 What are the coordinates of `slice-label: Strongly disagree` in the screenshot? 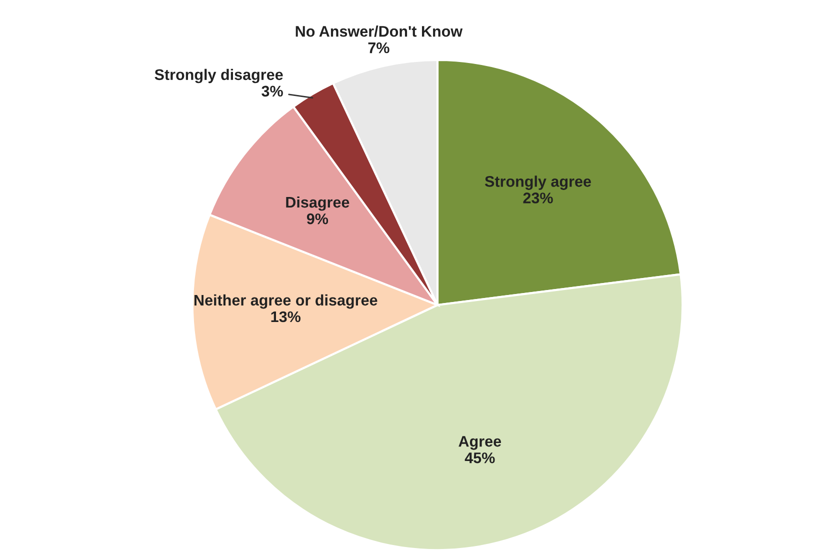 It's located at (218, 76).